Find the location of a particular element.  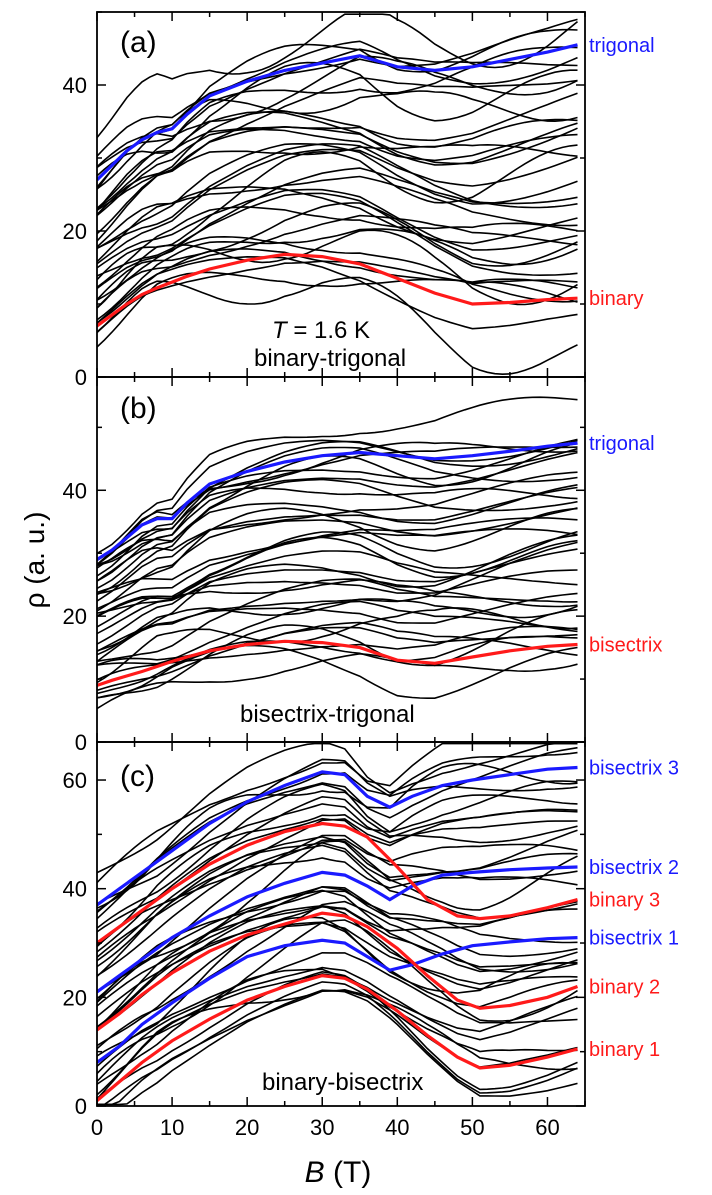

x-tick-label: 40 is located at coordinates (397, 1127).